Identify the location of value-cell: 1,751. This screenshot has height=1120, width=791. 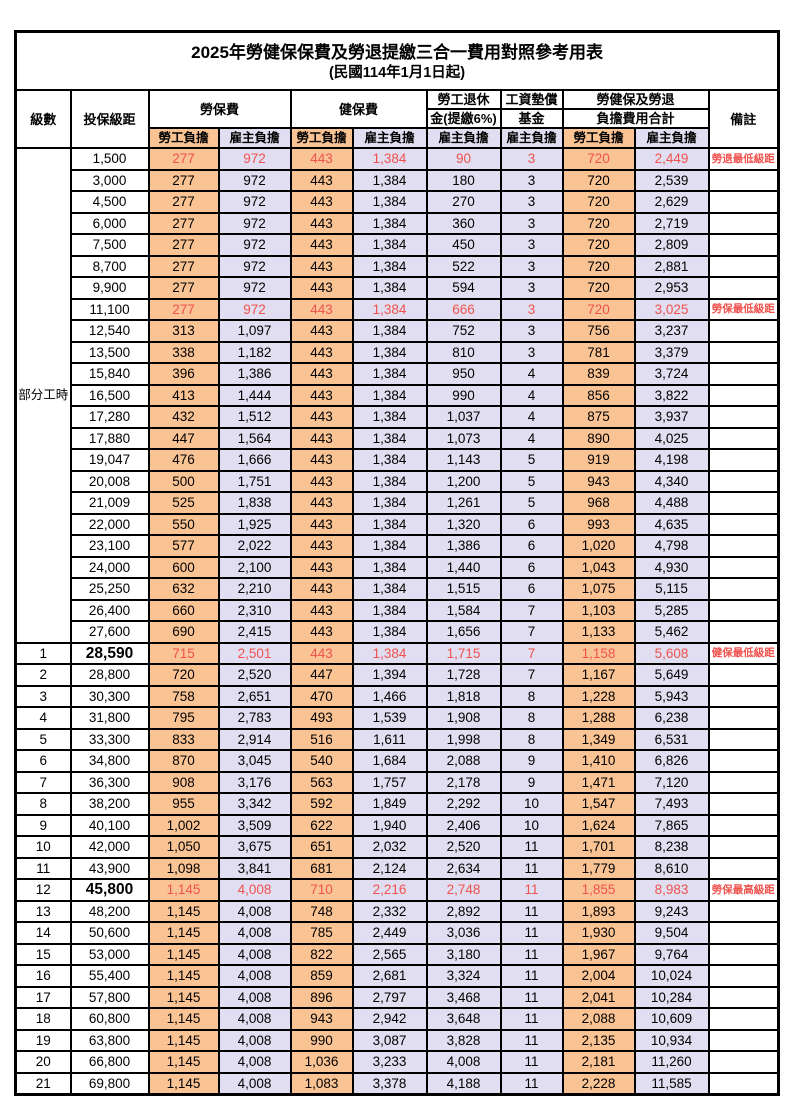
(254, 481).